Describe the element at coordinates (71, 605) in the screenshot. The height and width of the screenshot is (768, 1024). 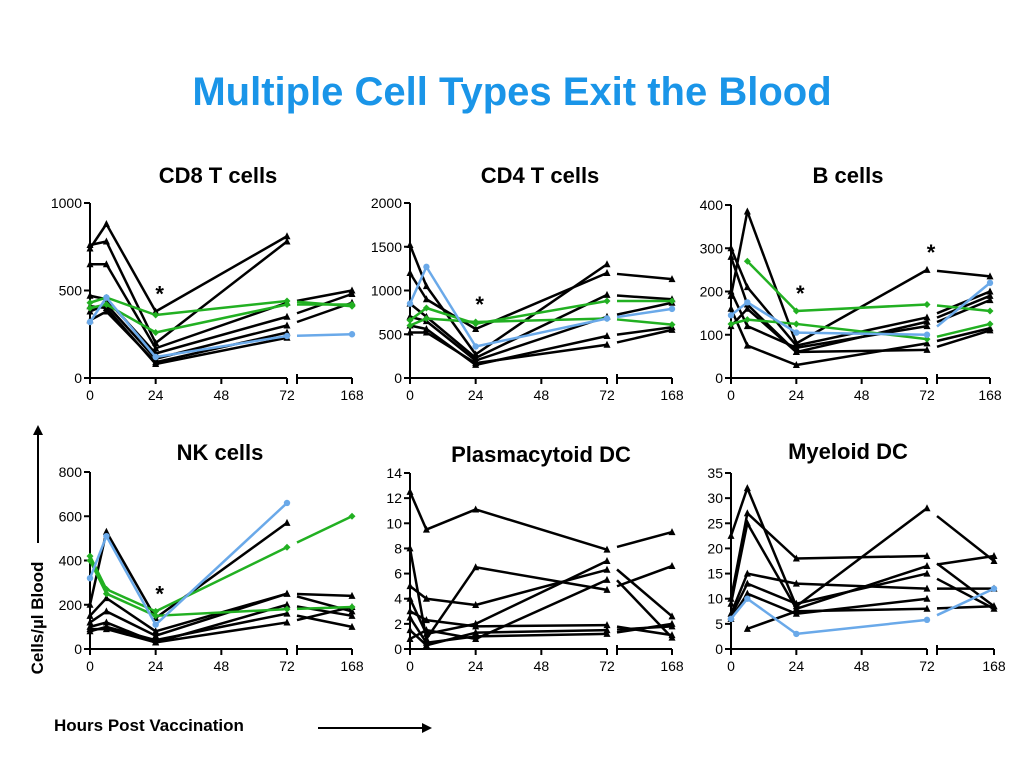
I see `y-tick-label: 200` at that location.